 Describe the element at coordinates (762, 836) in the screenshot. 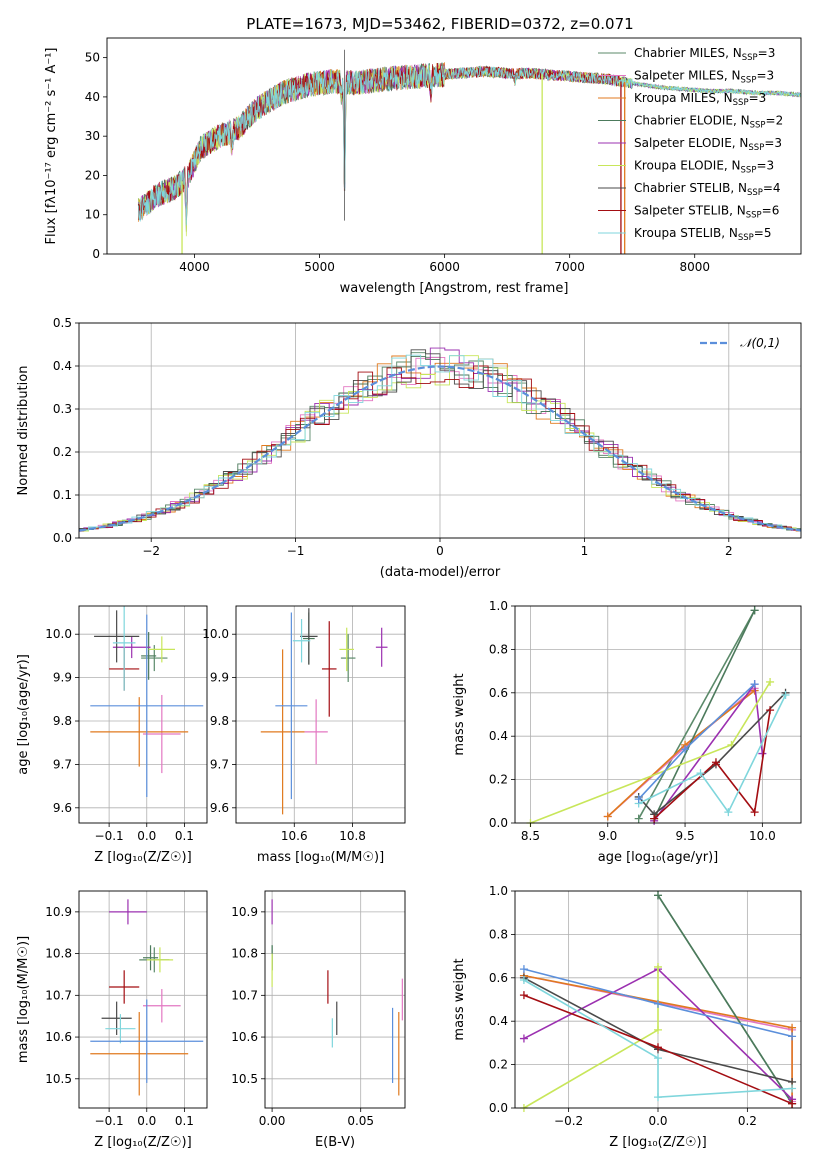

I see `x-tick-label: 10.0` at that location.